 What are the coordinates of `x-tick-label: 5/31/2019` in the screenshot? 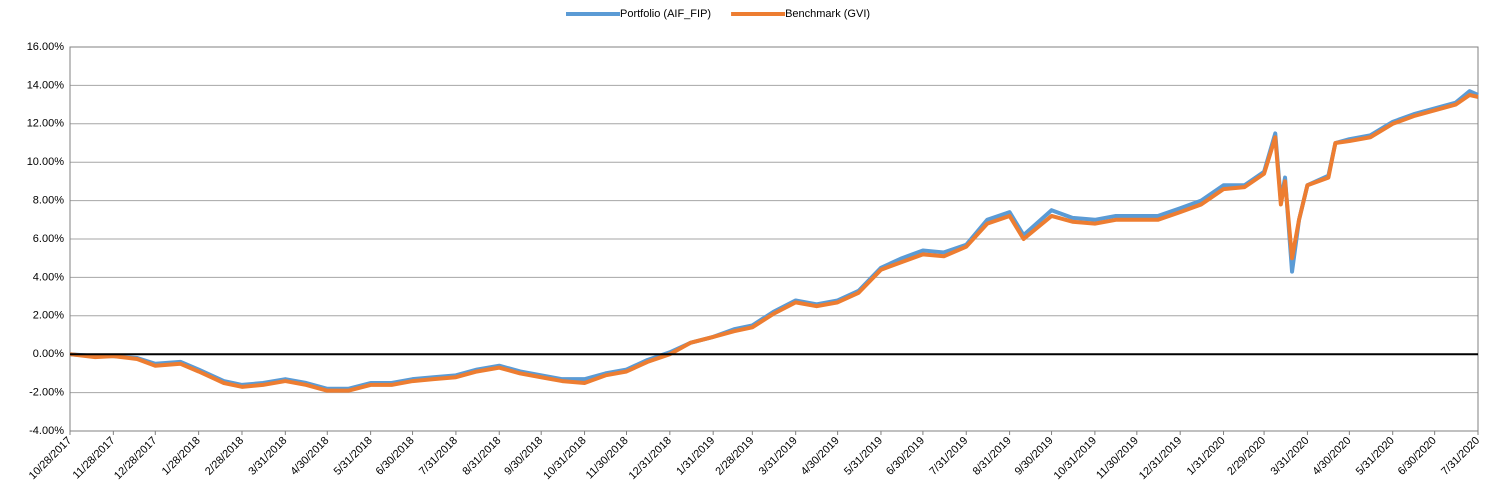 It's located at (863, 456).